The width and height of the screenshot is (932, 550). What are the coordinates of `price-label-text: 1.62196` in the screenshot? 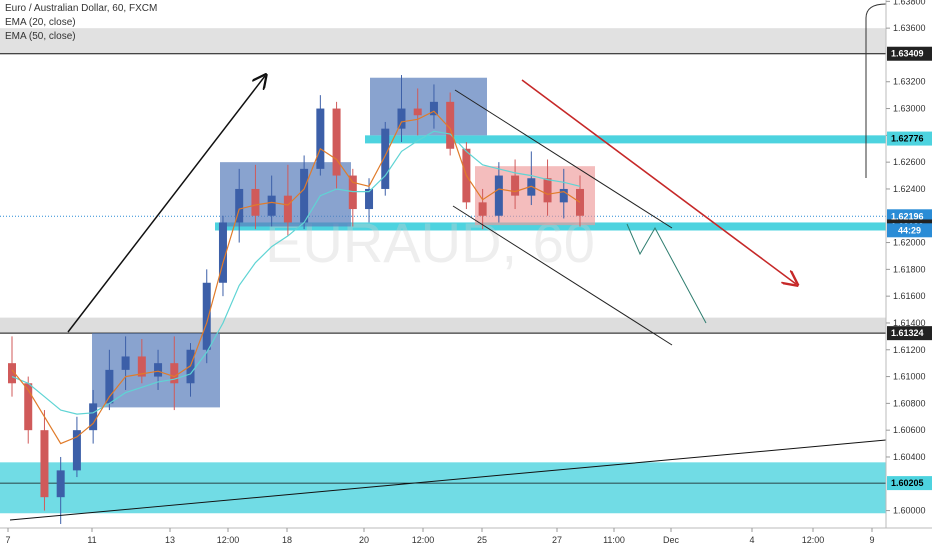 It's located at (907, 216).